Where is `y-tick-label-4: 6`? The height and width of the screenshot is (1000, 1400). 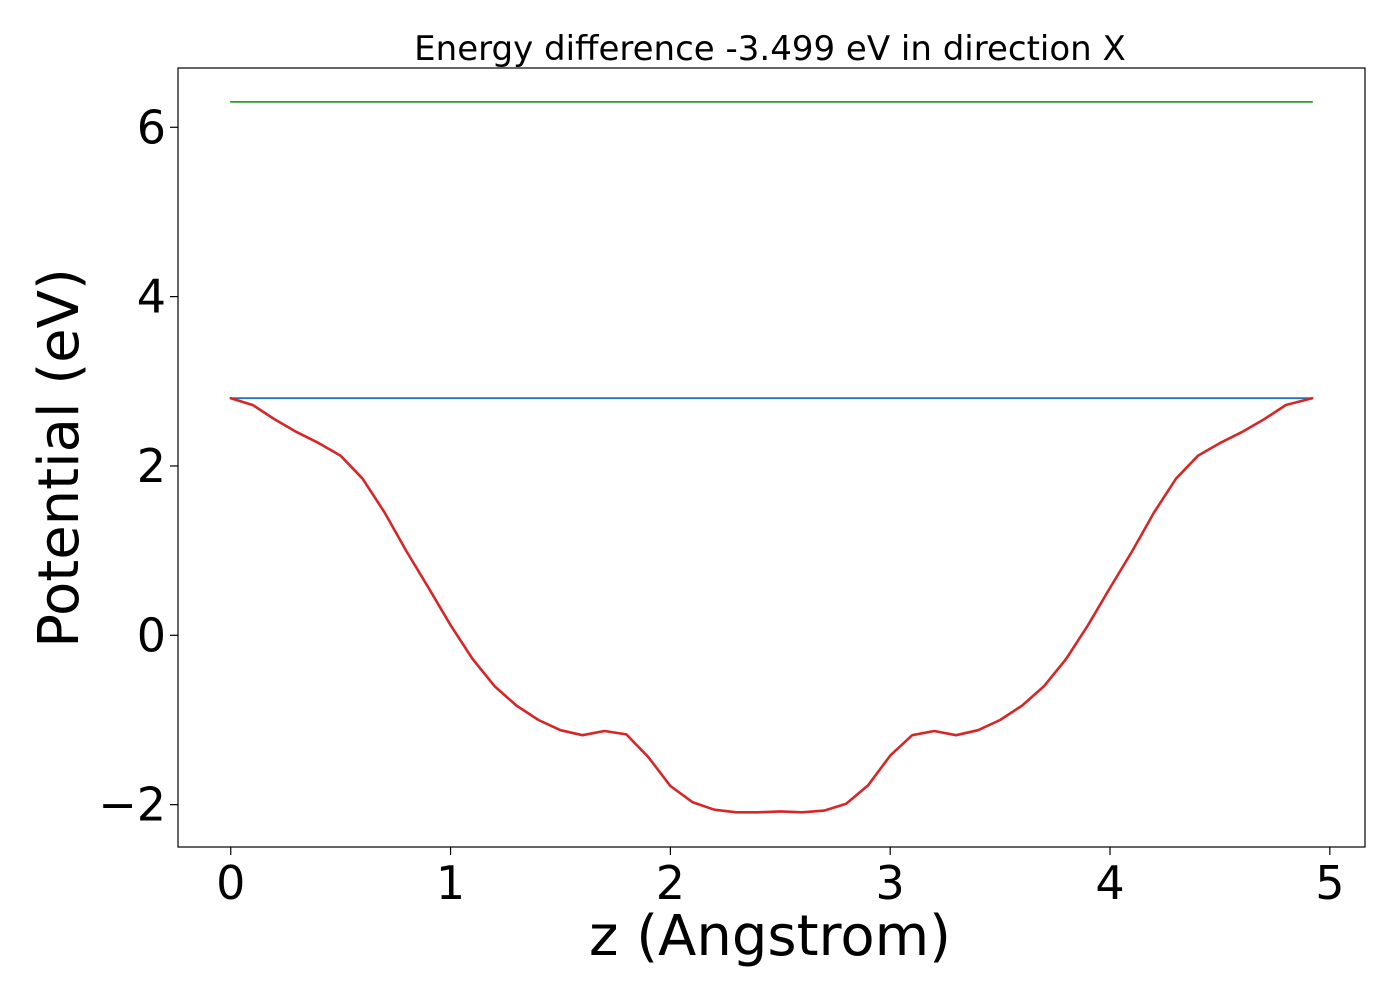 y-tick-label-4: 6 is located at coordinates (151, 127).